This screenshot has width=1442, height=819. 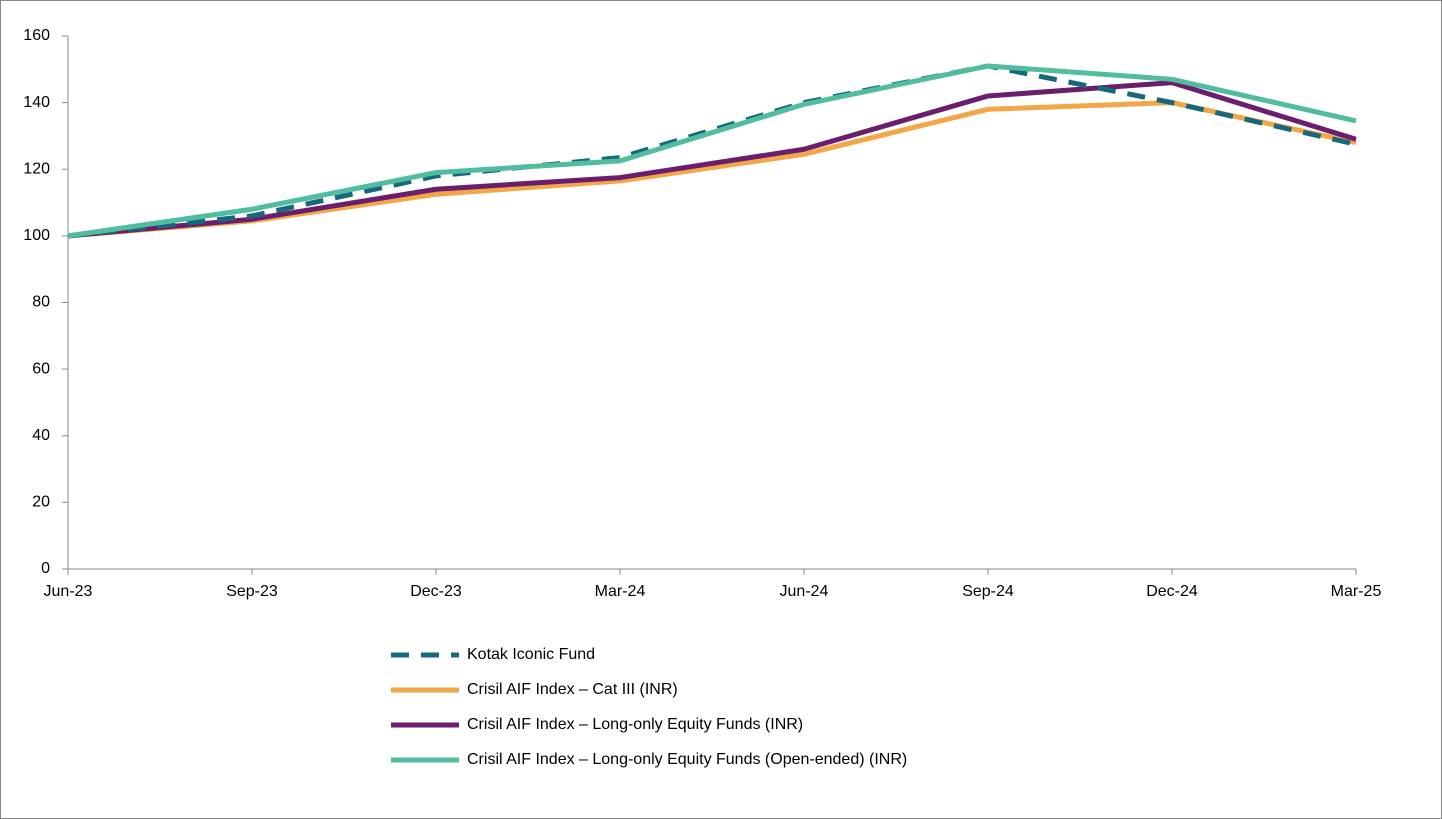 I want to click on y-tick-label: 140, so click(x=36, y=102).